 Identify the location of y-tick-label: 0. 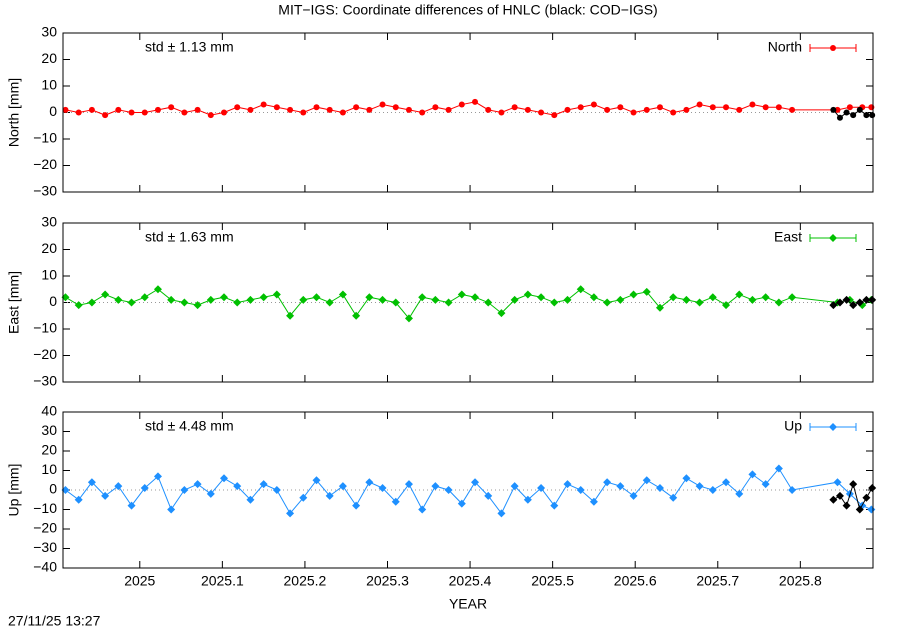
(53, 489).